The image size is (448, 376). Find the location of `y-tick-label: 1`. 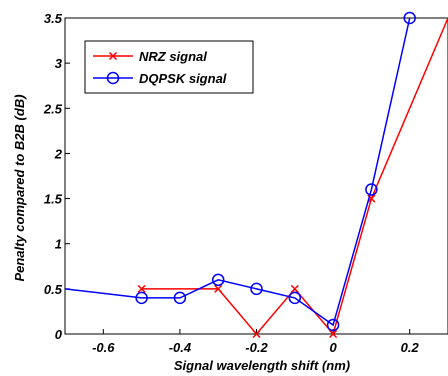

y-tick-label: 1 is located at coordinates (58, 244).